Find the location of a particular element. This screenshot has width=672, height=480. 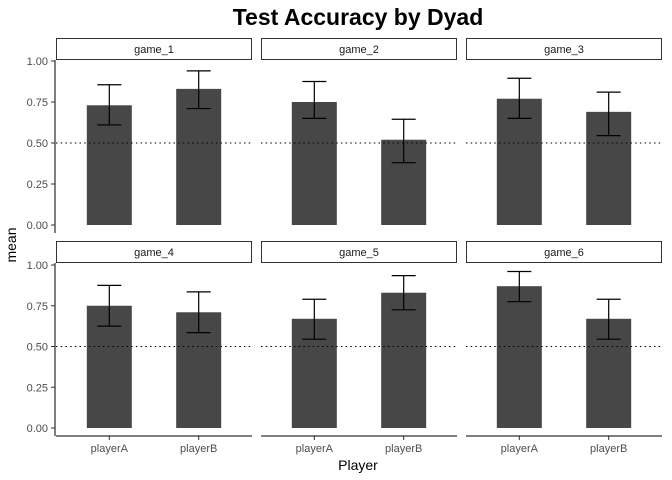

chart-title: Test Accuracy by Dyad is located at coordinates (358, 17).